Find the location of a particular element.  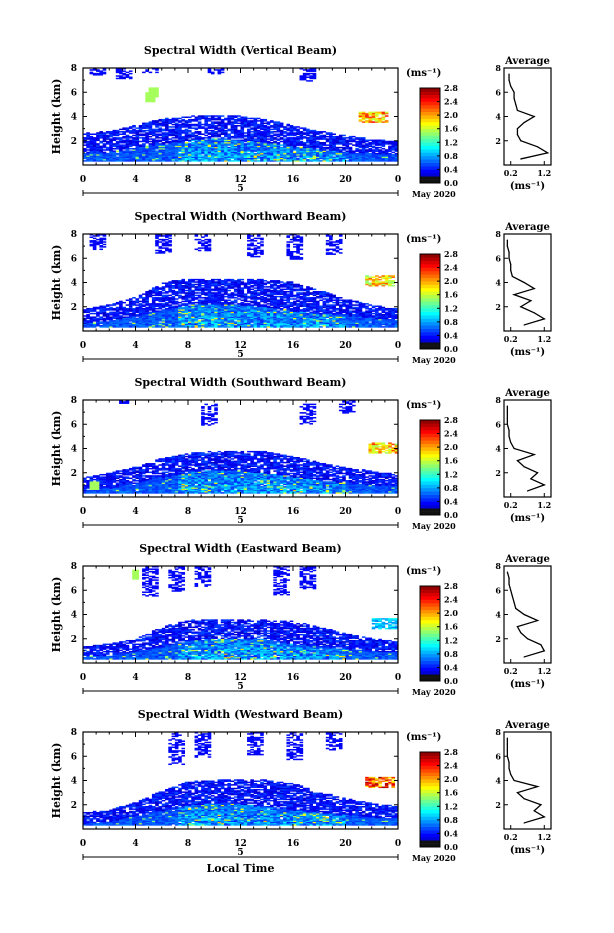

average-y-tick-label: 6 is located at coordinates (498, 92).